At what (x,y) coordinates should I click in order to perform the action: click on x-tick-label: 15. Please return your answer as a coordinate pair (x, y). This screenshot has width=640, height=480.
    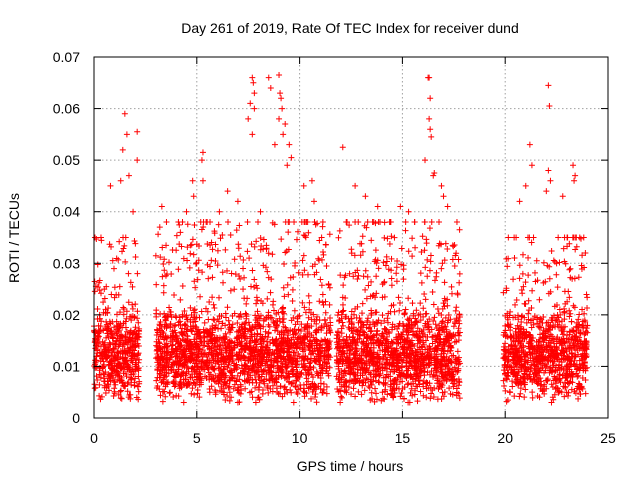
    Looking at the image, I should click on (403, 438).